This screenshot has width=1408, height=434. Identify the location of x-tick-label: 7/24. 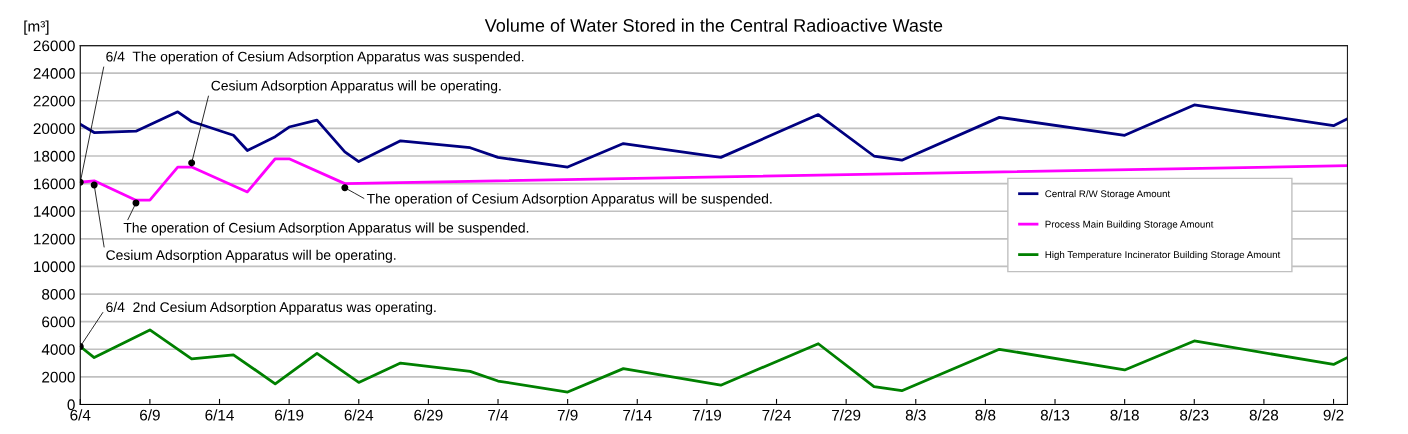
(776, 415).